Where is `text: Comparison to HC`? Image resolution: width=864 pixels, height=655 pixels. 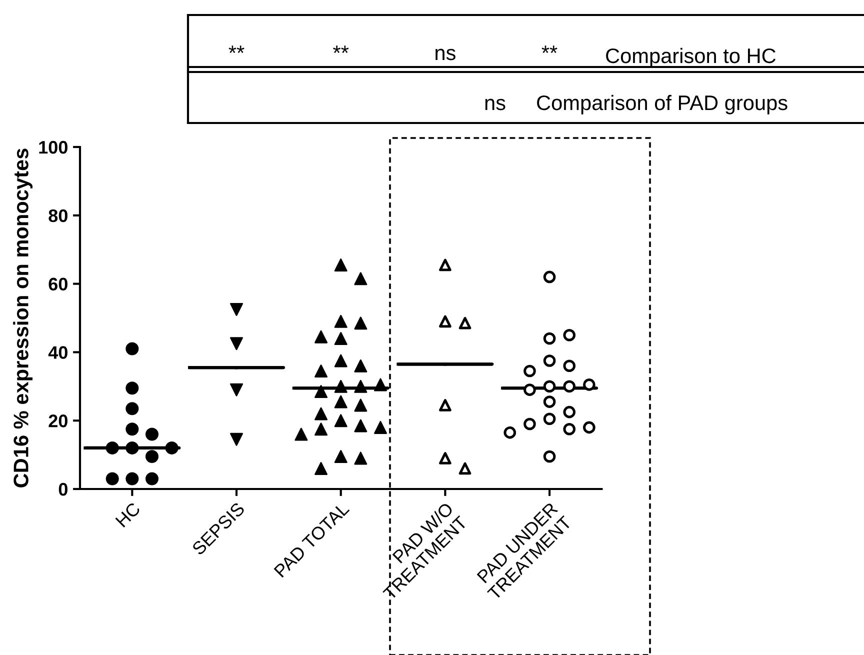
text: Comparison to HC is located at coordinates (691, 58).